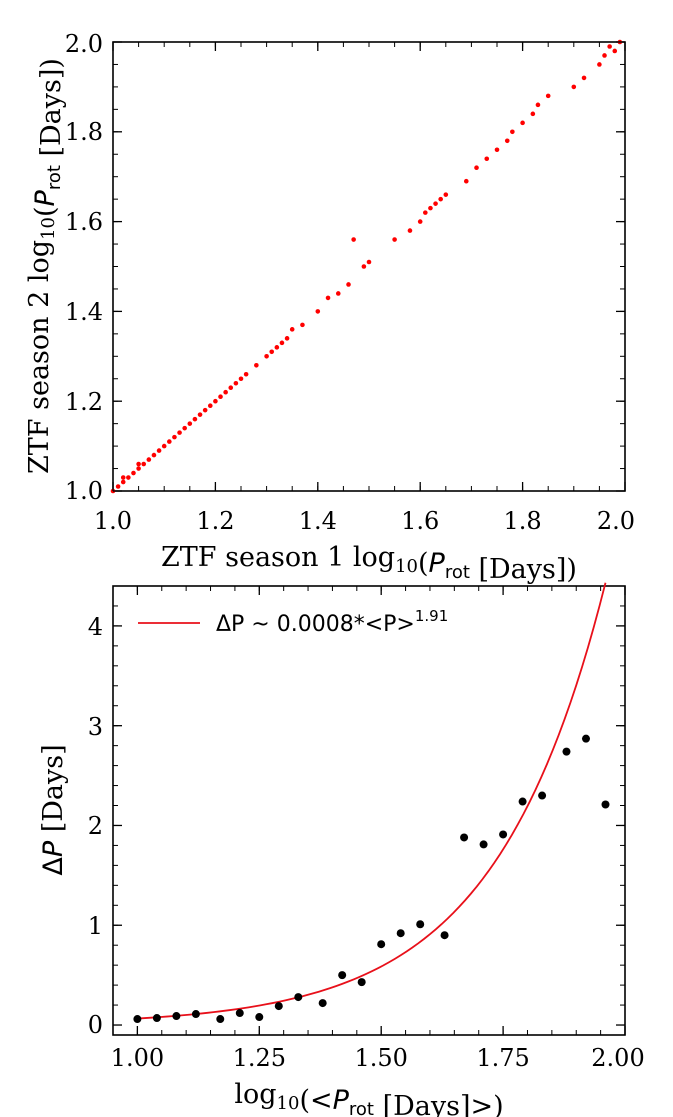  I want to click on legend: ΔP ~ 0.0008*<P>1.91, so click(293, 622).